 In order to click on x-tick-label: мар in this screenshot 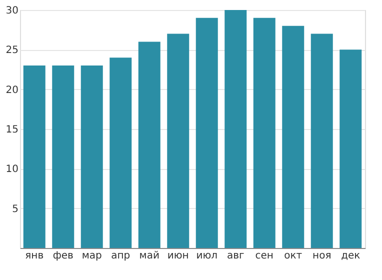, I will do `click(92, 256)`.